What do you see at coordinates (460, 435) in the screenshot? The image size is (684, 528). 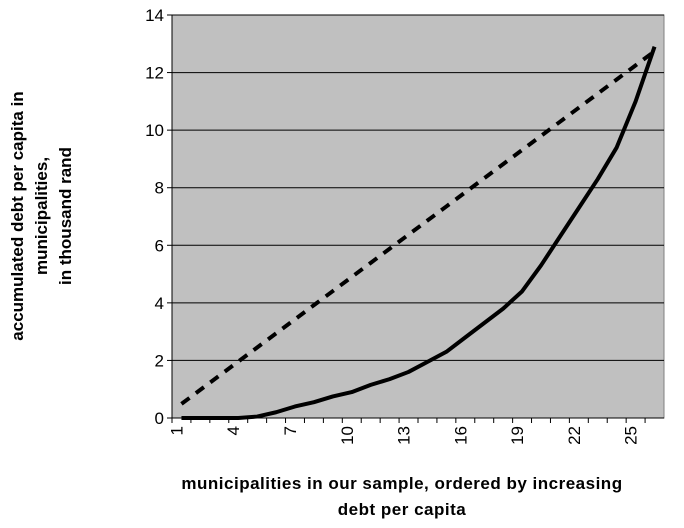 I see `x-tick-label: 16` at bounding box center [460, 435].